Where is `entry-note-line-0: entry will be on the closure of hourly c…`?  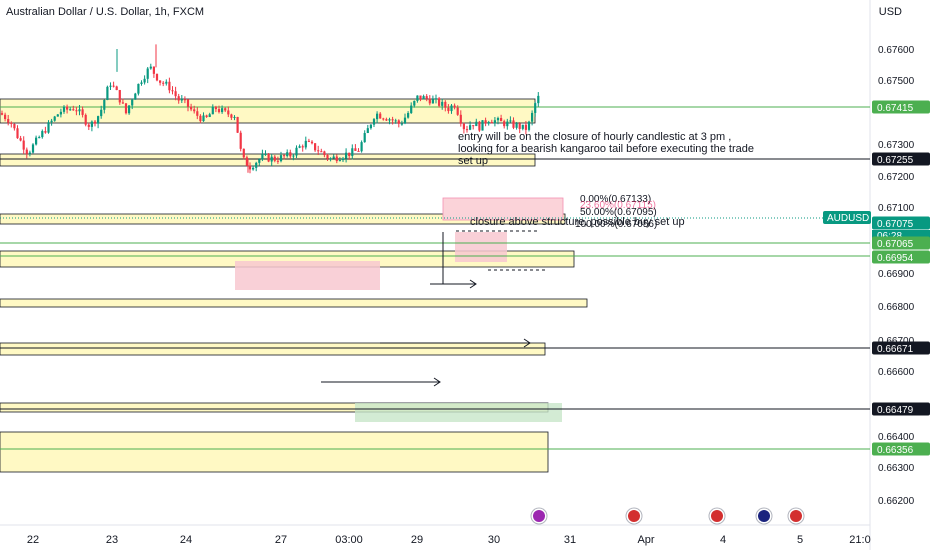 entry-note-line-0: entry will be on the closure of hourly c… is located at coordinates (594, 137).